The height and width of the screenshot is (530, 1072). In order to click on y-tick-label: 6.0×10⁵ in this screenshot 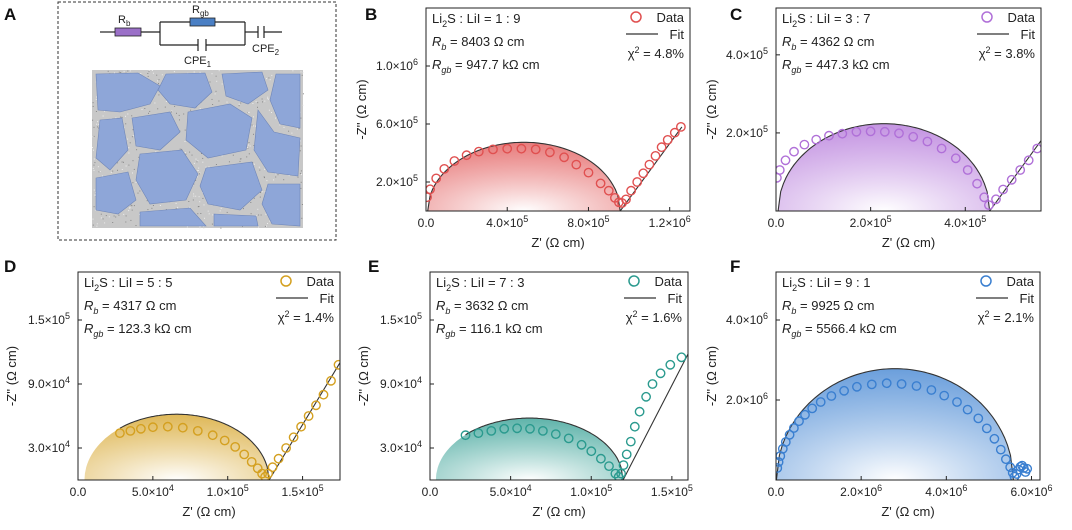, I will do `click(397, 123)`.